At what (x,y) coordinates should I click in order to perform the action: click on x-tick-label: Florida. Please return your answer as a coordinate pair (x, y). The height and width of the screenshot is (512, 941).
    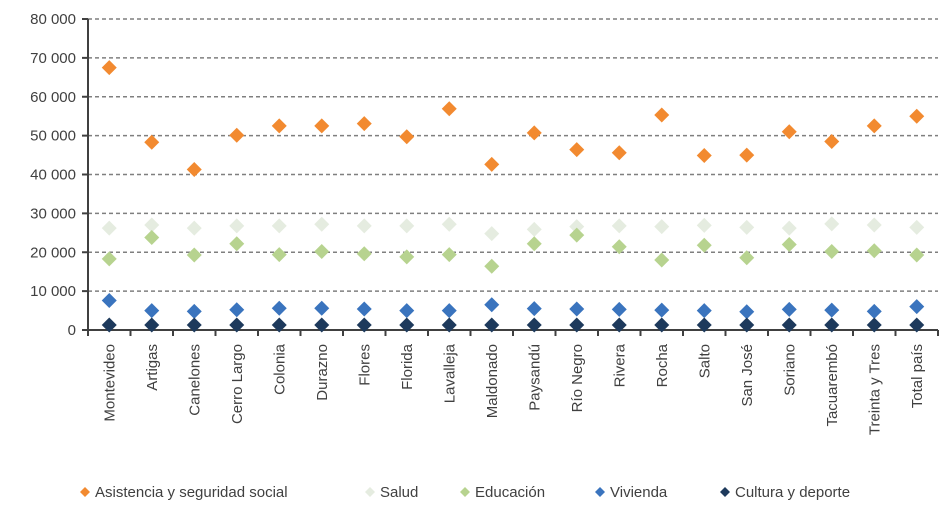
    Looking at the image, I should click on (407, 366).